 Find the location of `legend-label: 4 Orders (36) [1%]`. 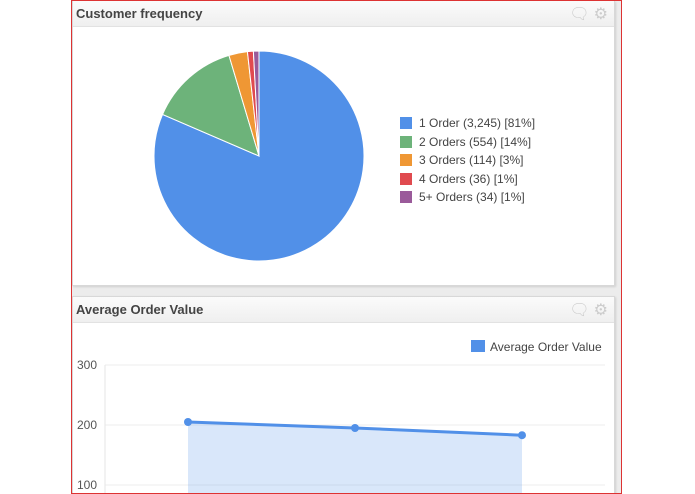

legend-label: 4 Orders (36) [1%] is located at coordinates (468, 178).